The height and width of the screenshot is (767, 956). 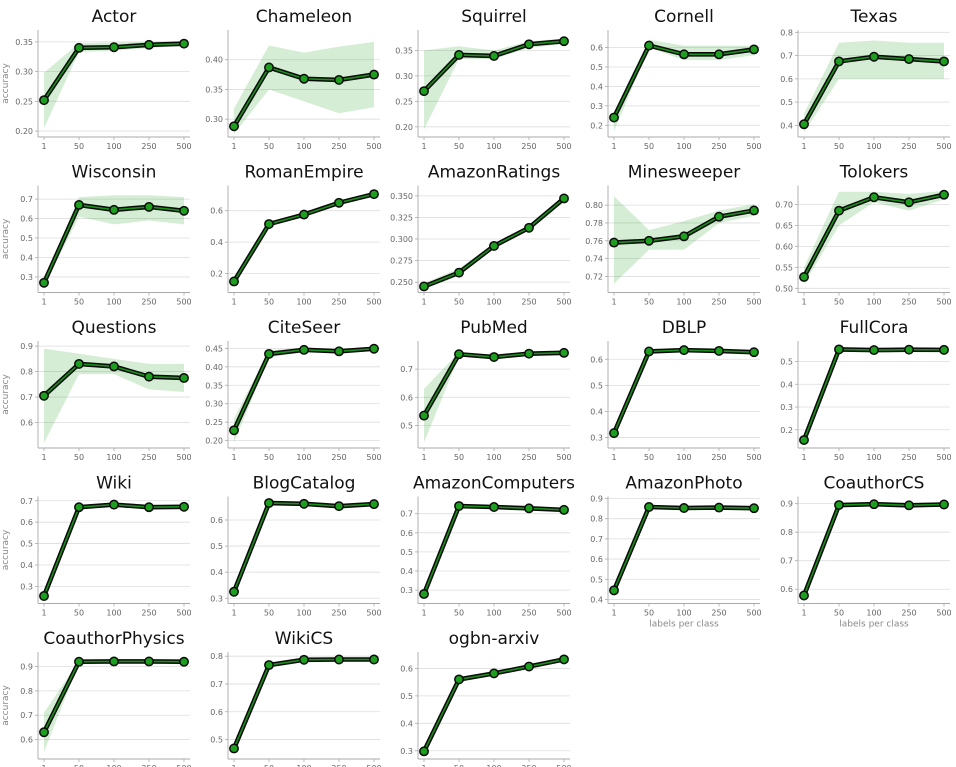 I want to click on y-tick-label: 0.35, so click(x=214, y=385).